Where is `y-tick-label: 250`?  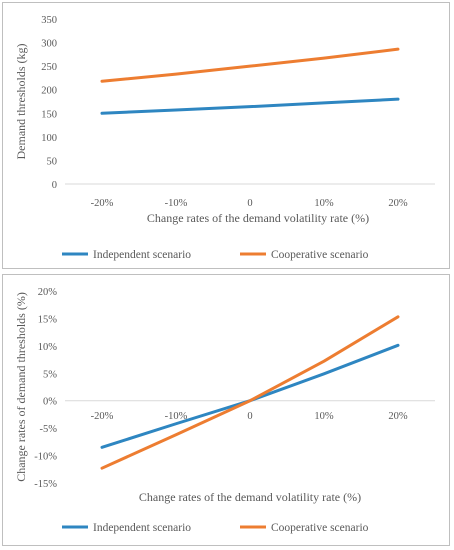
y-tick-label: 250 is located at coordinates (49, 67).